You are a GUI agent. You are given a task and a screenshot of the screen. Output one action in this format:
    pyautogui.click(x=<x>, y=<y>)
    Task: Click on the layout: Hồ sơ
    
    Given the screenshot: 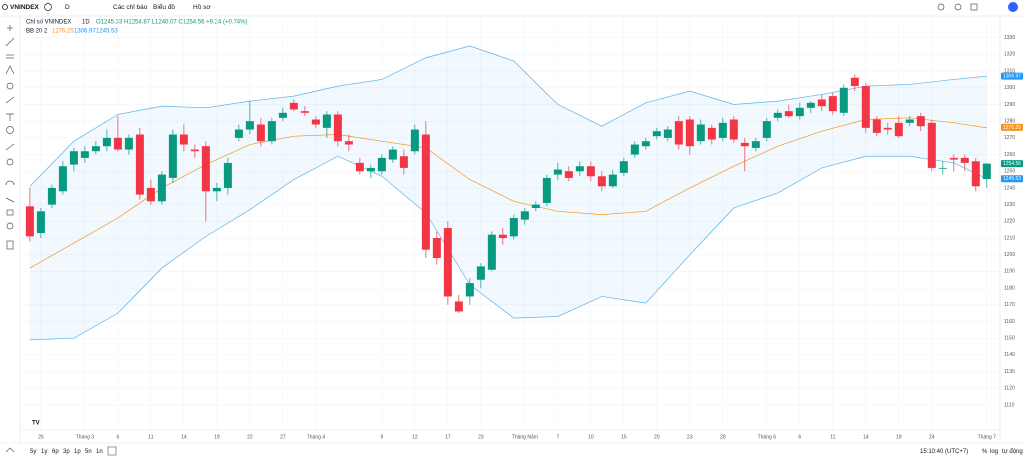 What is the action you would take?
    pyautogui.click(x=202, y=6)
    